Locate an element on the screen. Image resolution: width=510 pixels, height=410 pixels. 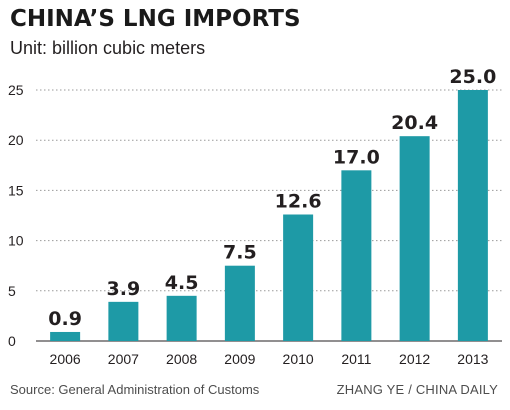
x-tick-label: 2008 is located at coordinates (181, 359).